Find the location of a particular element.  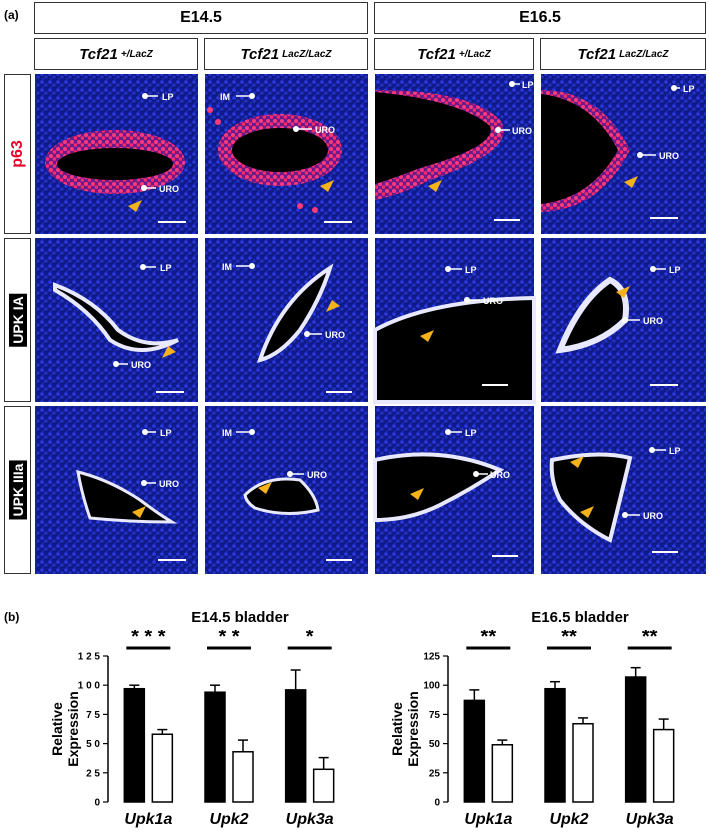

micro-upk3a-e16-het: LP URO is located at coordinates (453, 490).